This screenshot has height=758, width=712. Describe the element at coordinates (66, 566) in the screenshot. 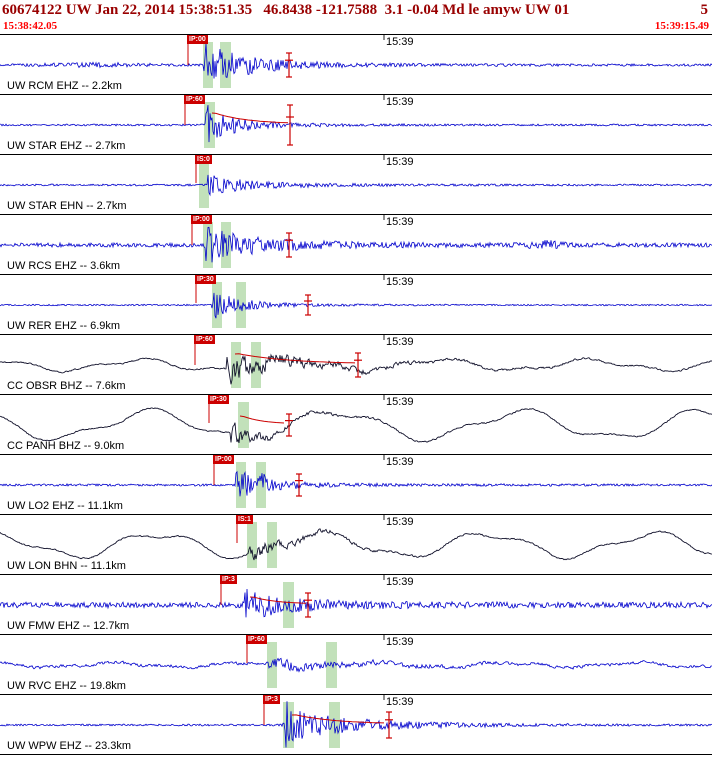

I see `station-label: UW LON BHN -- 11.1km` at that location.